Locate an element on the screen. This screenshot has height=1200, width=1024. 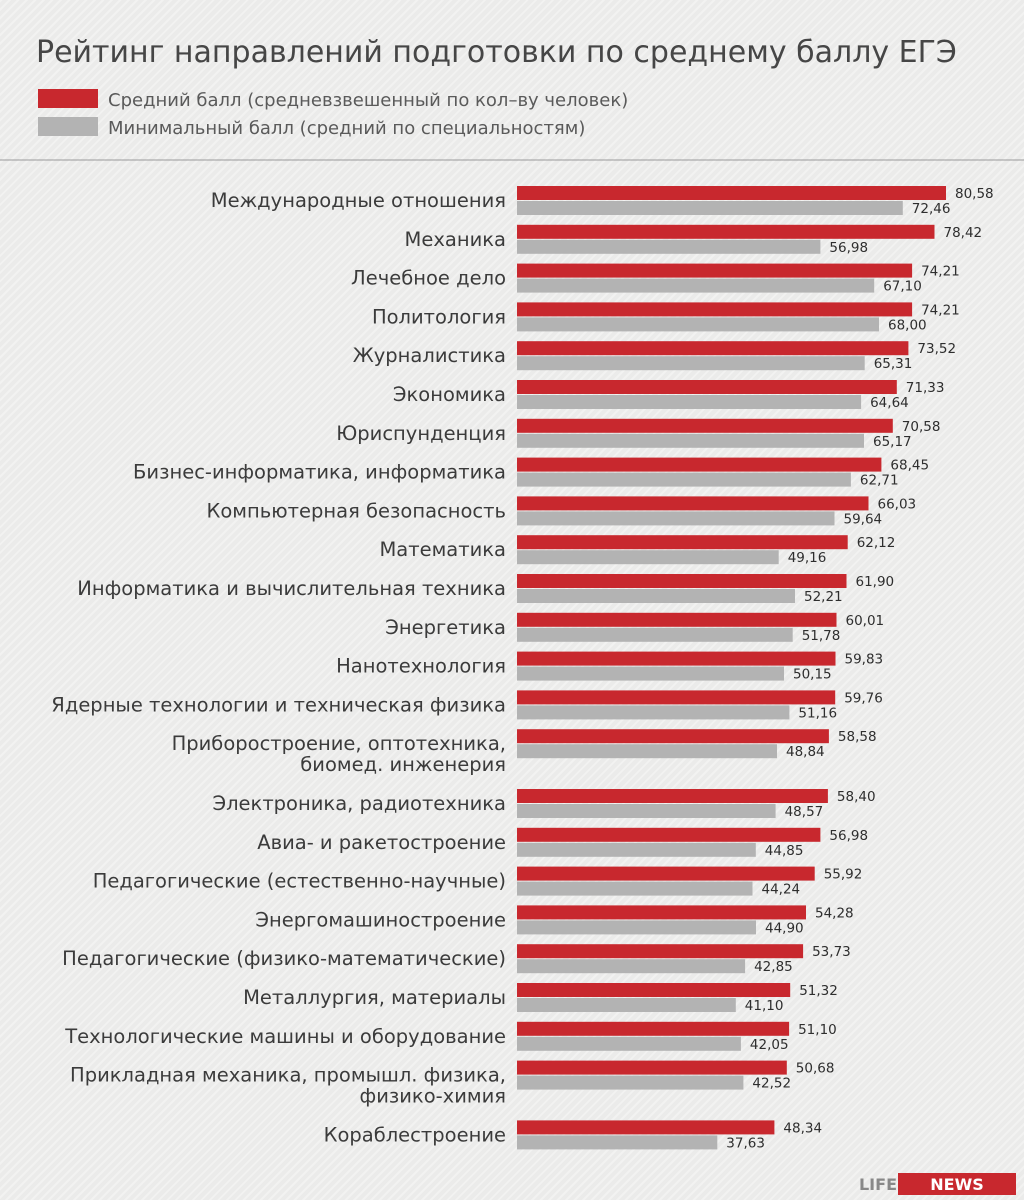
value-label-minimum: 72,46 is located at coordinates (931, 209).